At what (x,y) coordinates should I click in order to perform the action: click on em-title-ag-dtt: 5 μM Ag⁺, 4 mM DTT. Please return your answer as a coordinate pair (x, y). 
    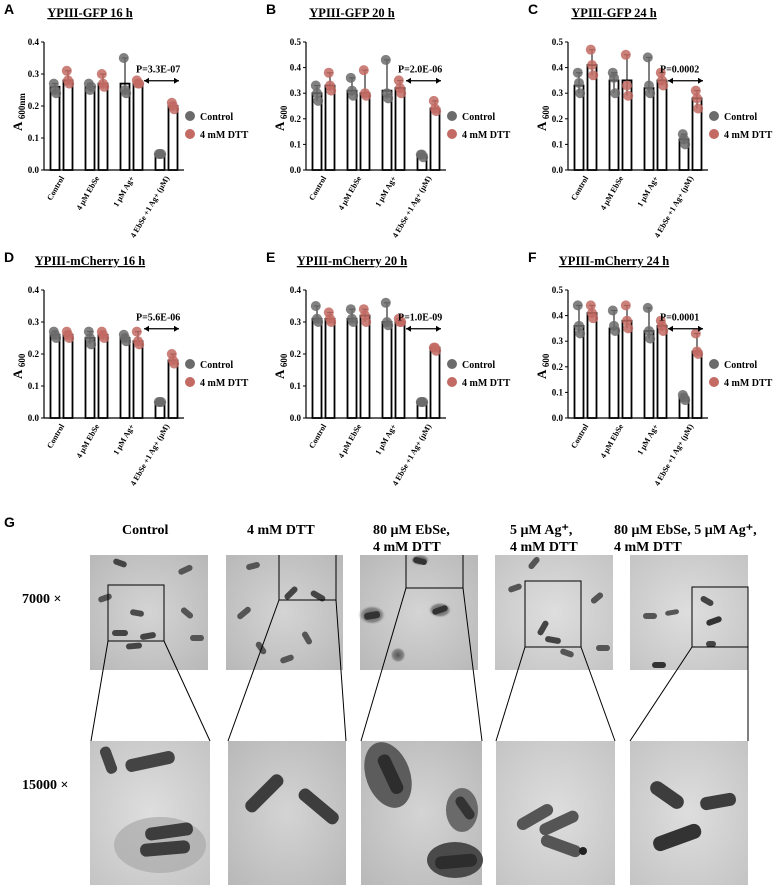
    Looking at the image, I should click on (544, 539).